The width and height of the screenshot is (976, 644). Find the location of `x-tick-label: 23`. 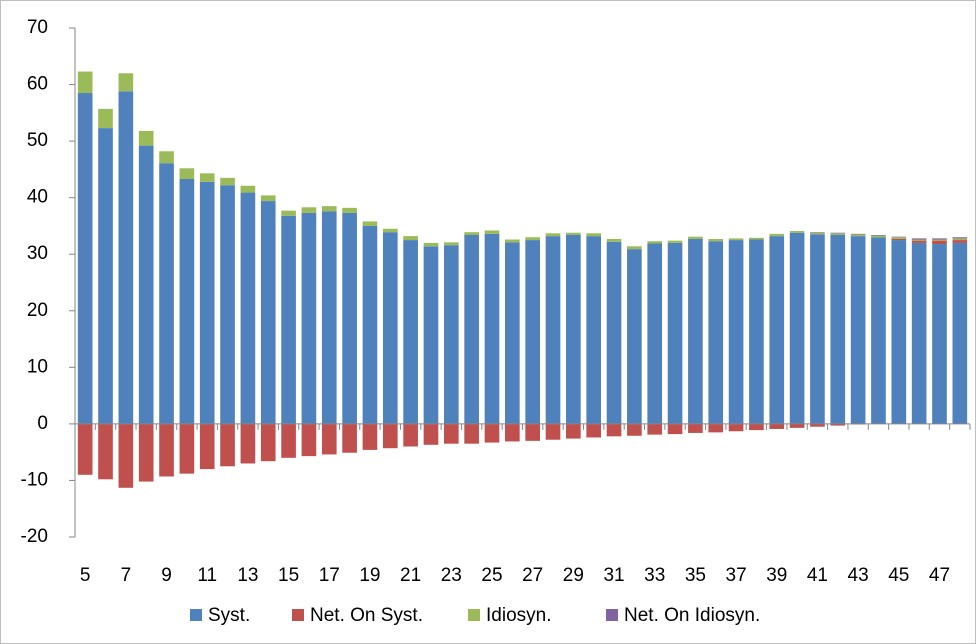

x-tick-label: 23 is located at coordinates (451, 575).